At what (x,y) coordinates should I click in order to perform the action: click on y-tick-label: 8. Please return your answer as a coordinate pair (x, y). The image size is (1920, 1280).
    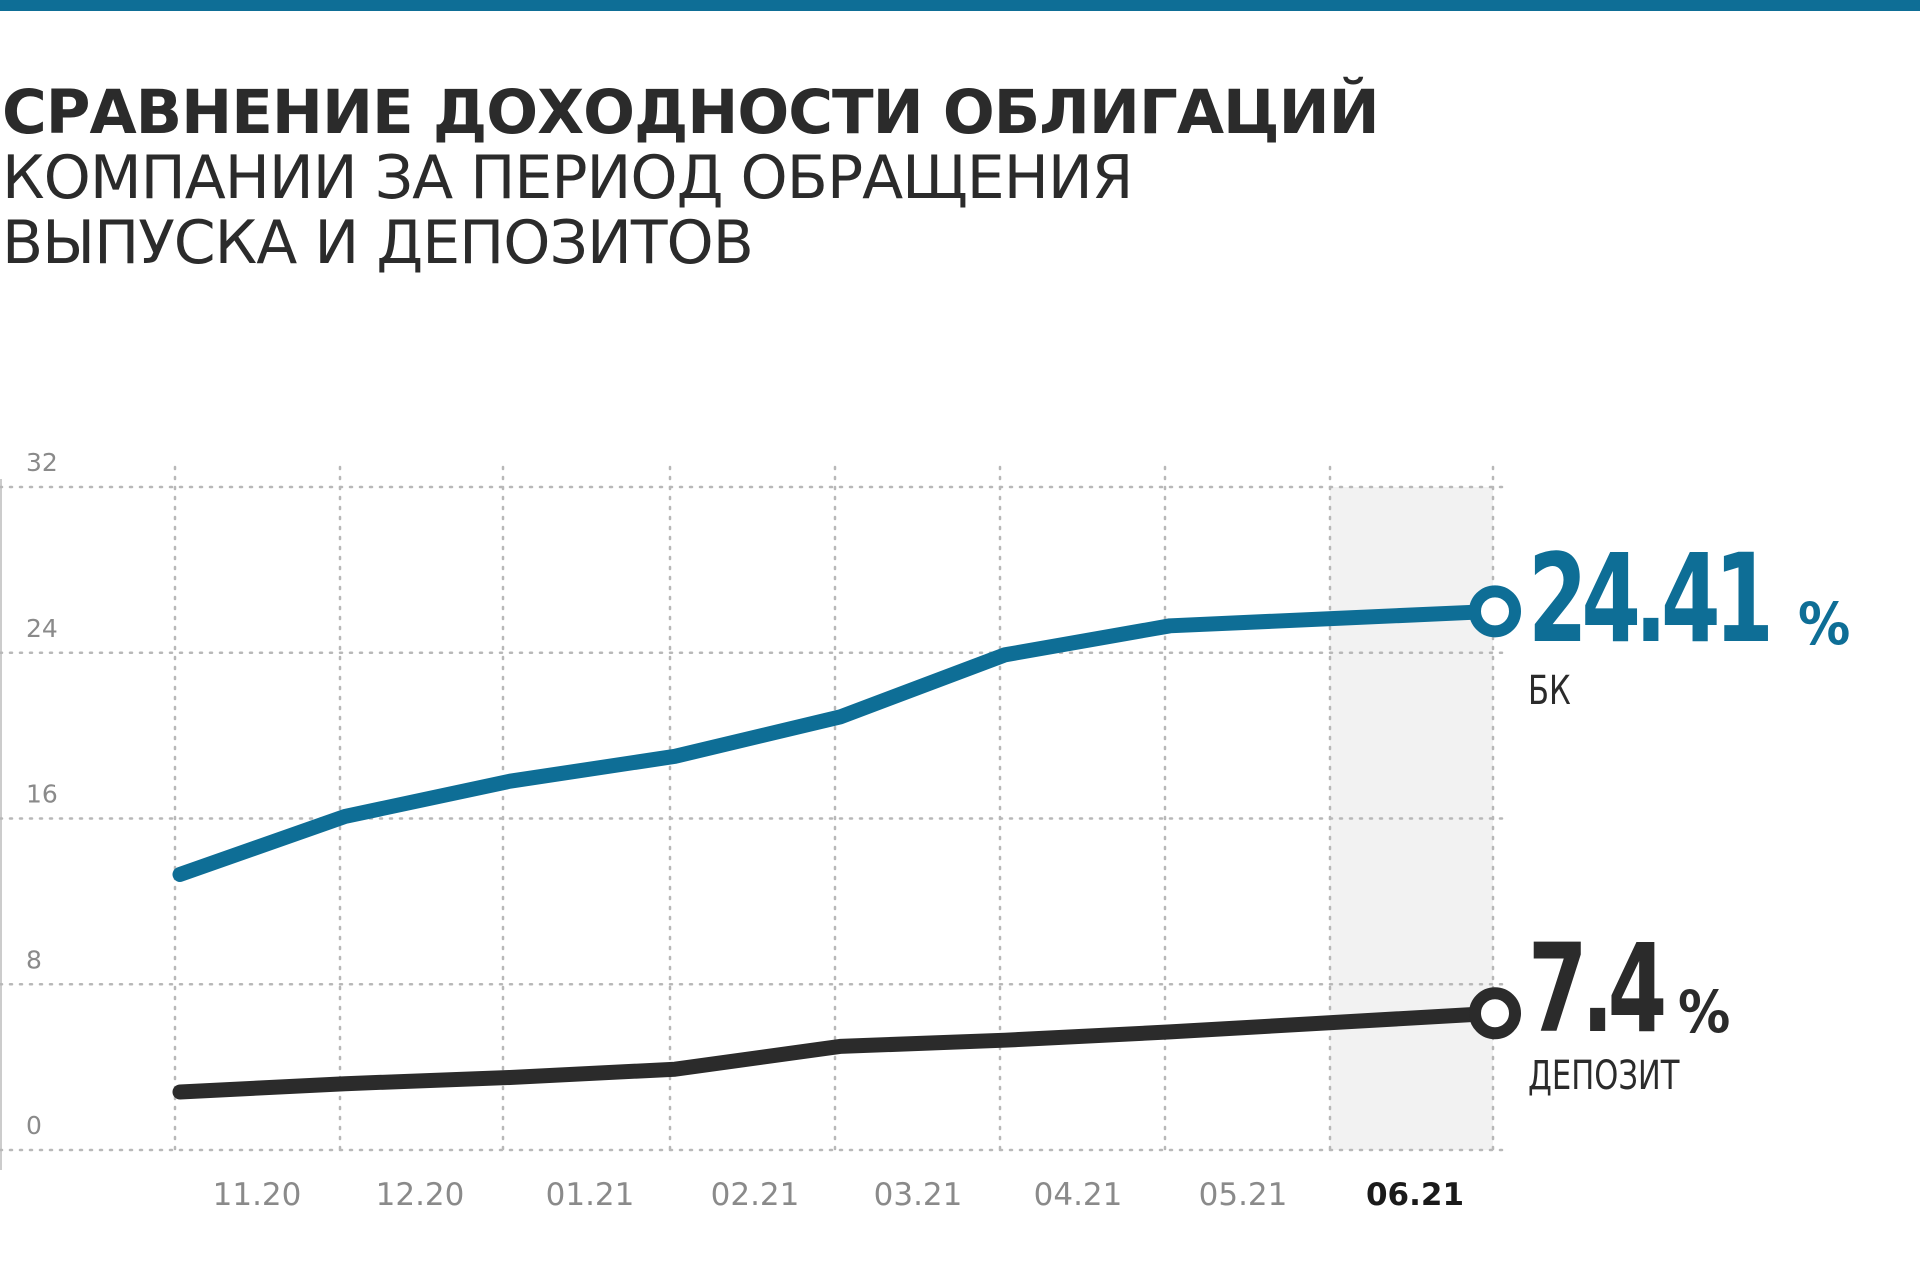
    Looking at the image, I should click on (34, 959).